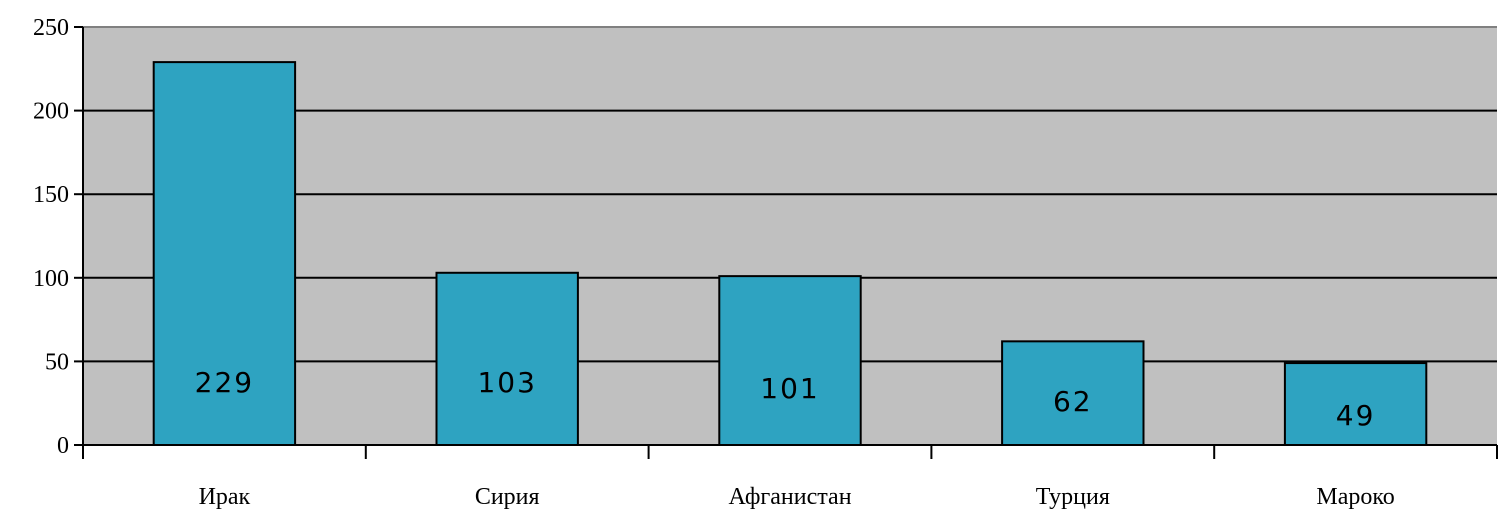 This screenshot has width=1501, height=519. I want to click on x-tick-label: Сирия, so click(507, 497).